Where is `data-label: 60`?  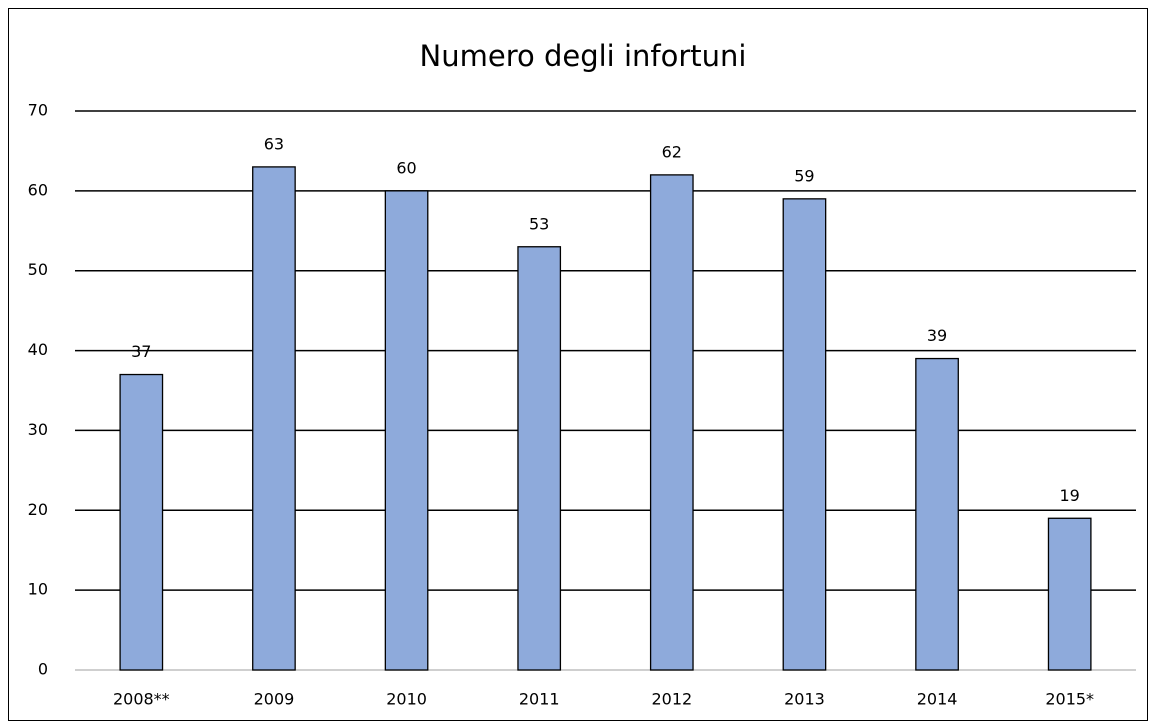 data-label: 60 is located at coordinates (406, 167).